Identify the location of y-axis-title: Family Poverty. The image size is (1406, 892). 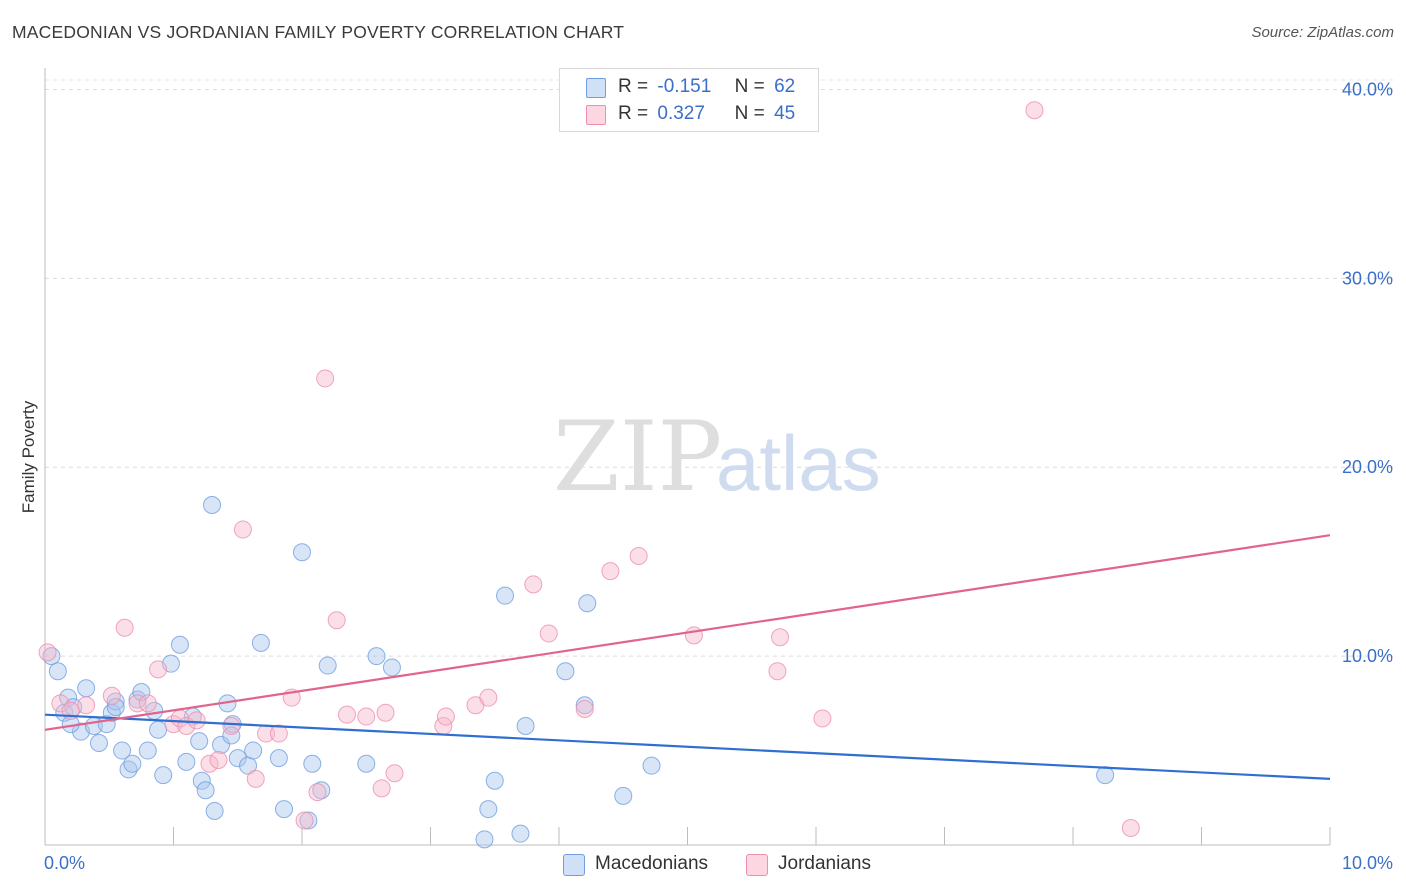
(28, 456).